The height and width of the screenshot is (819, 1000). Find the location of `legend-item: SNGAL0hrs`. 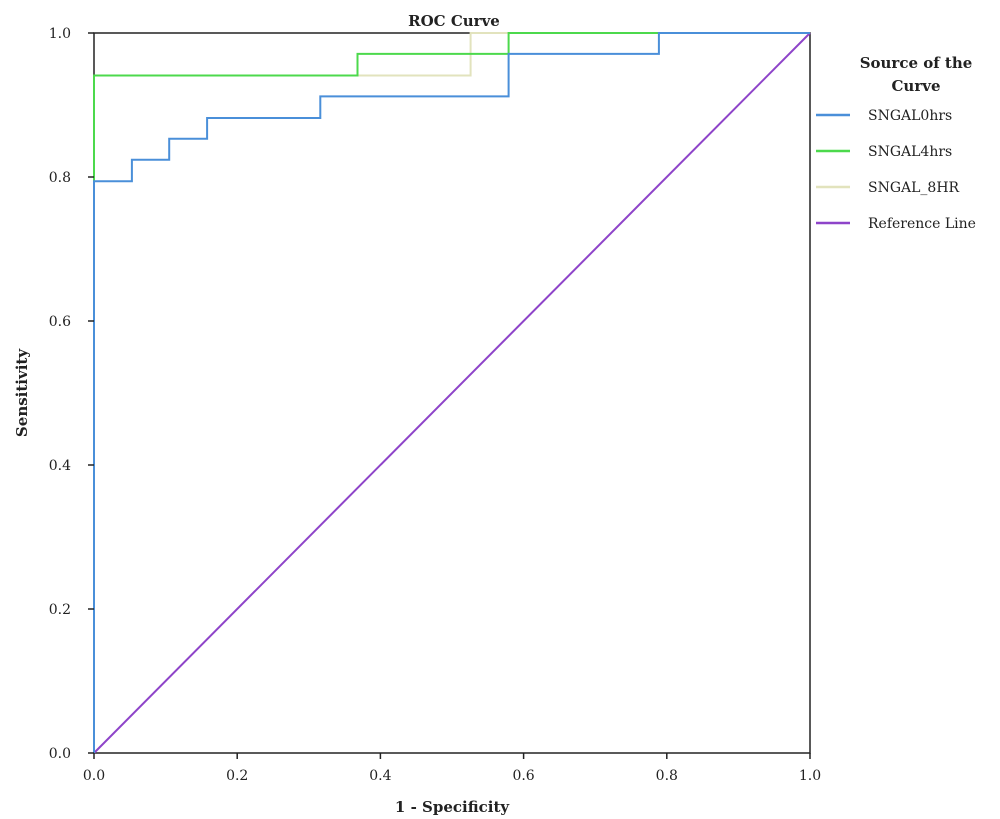

legend-item: SNGAL0hrs is located at coordinates (884, 116).